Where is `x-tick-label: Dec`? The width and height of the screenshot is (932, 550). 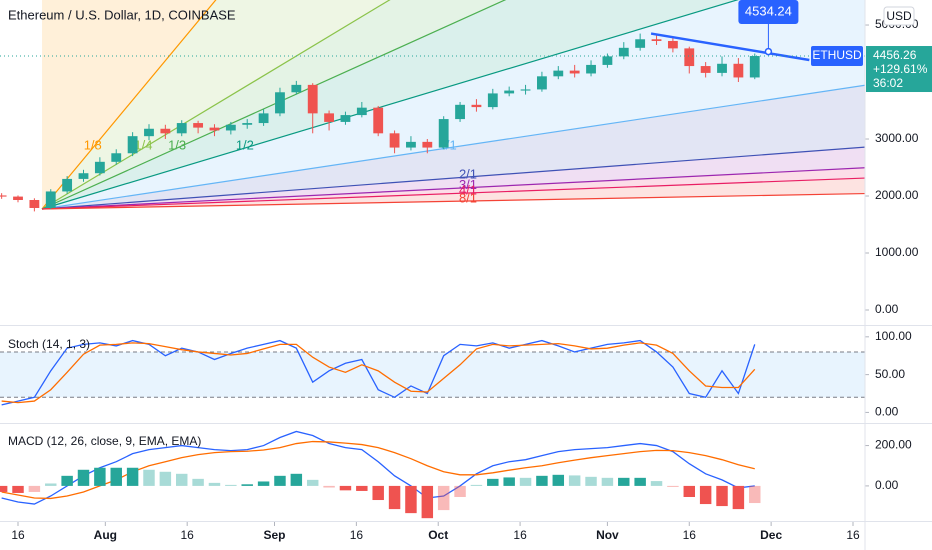
x-tick-label: Dec is located at coordinates (771, 535).